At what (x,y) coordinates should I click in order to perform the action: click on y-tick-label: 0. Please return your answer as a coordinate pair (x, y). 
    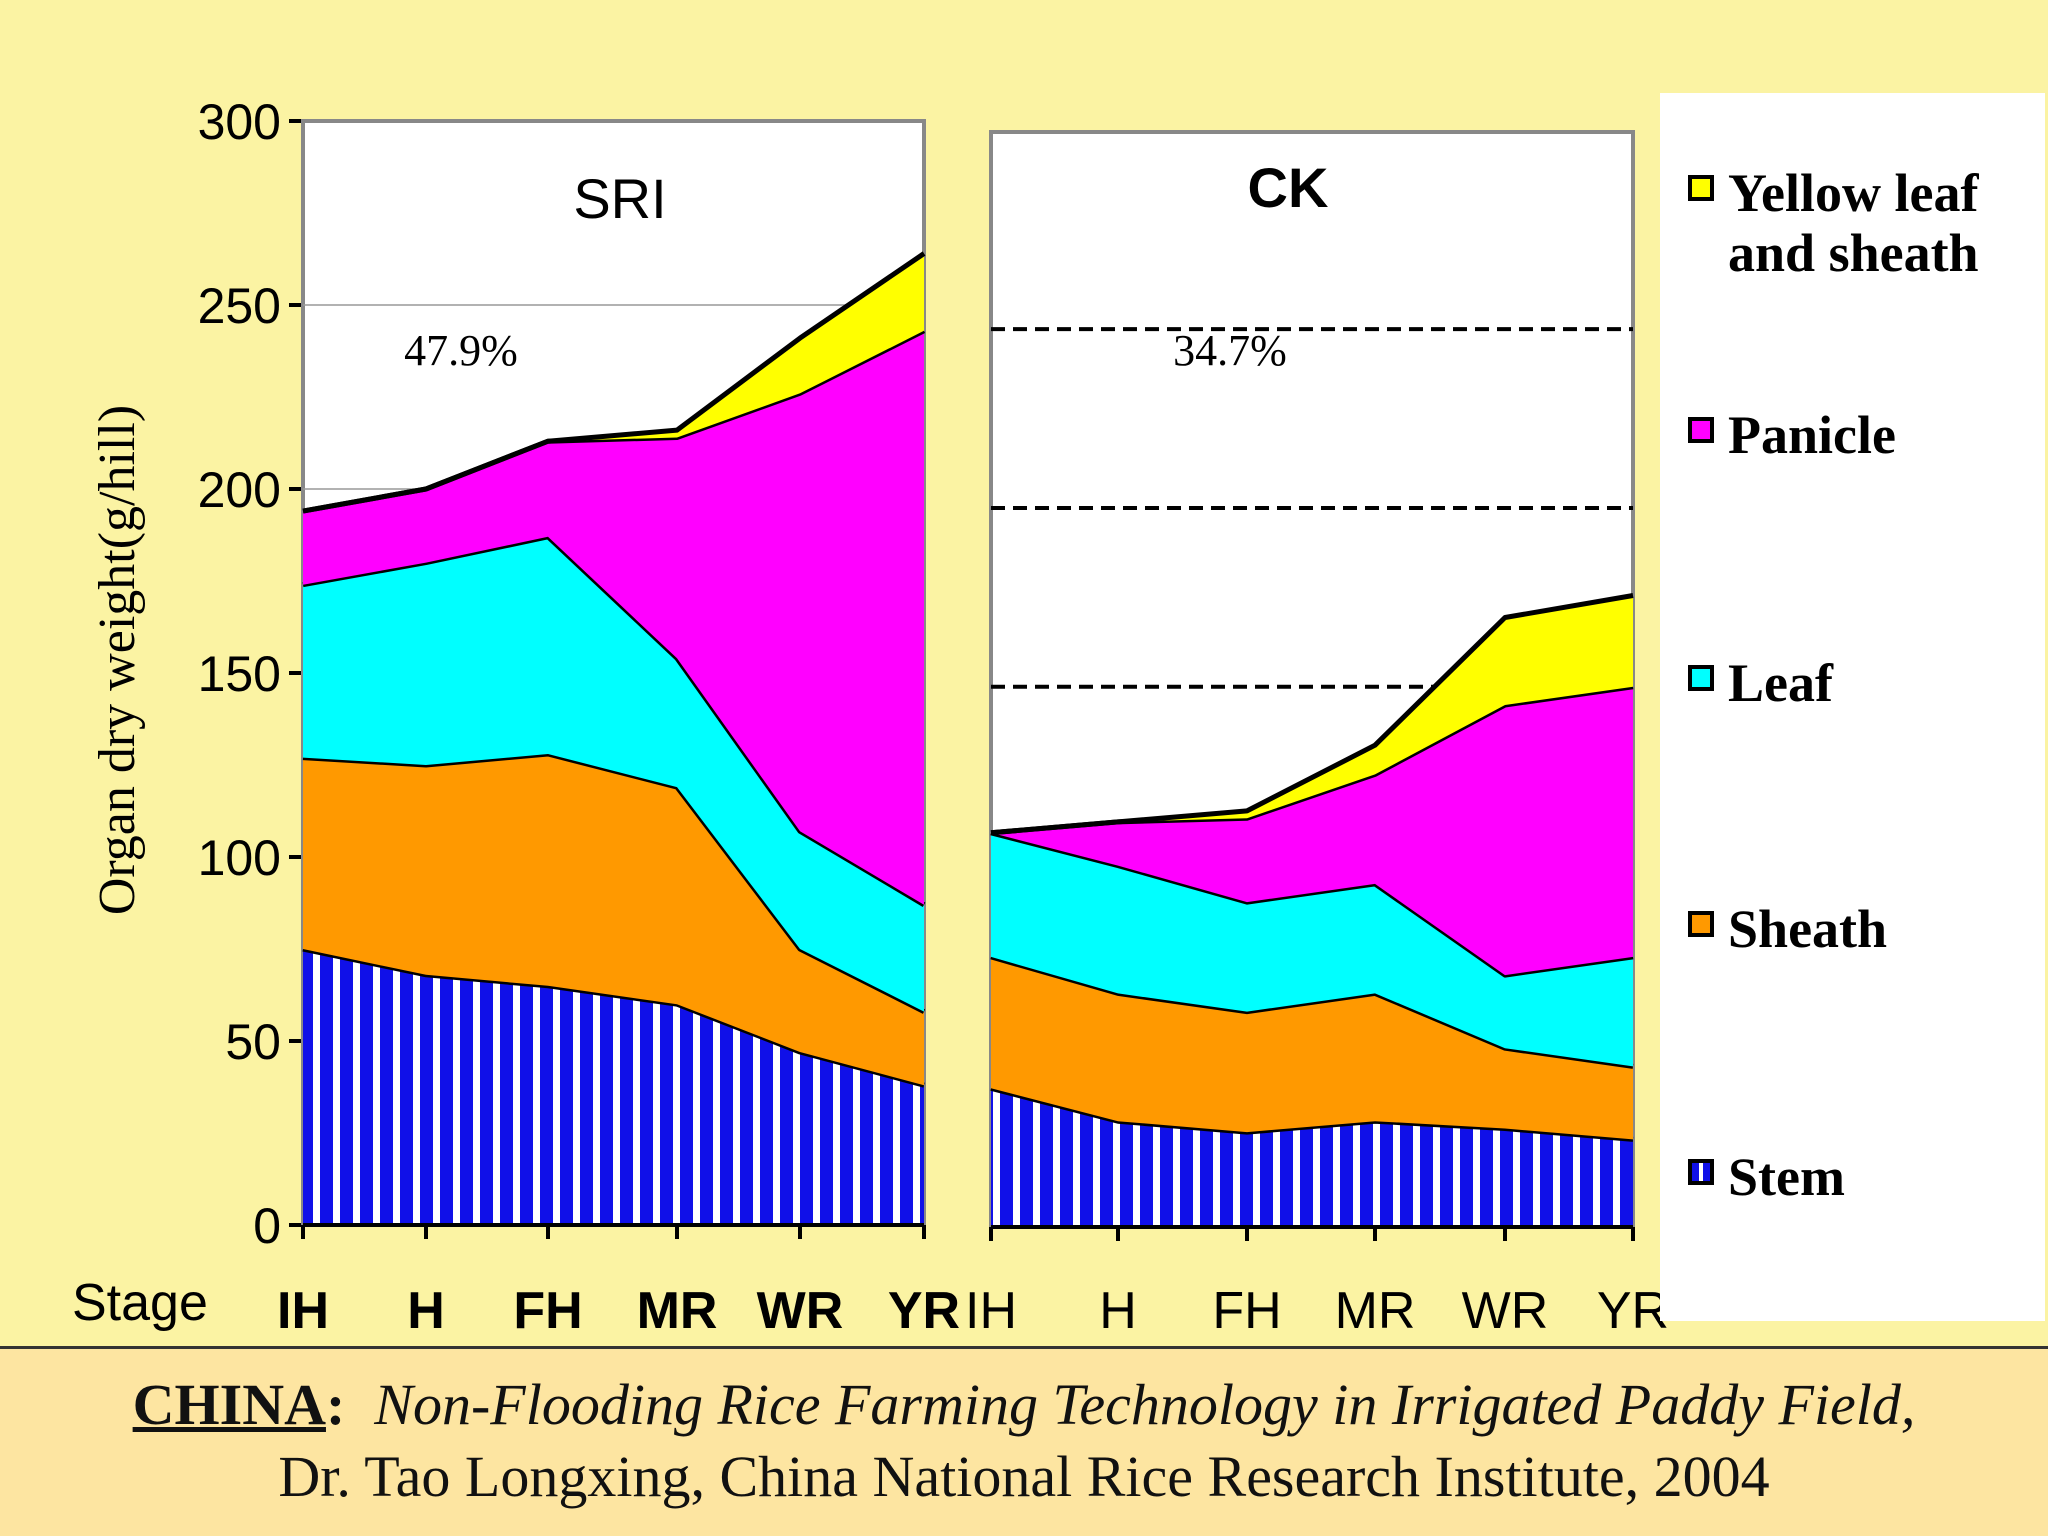
    Looking at the image, I should click on (267, 1226).